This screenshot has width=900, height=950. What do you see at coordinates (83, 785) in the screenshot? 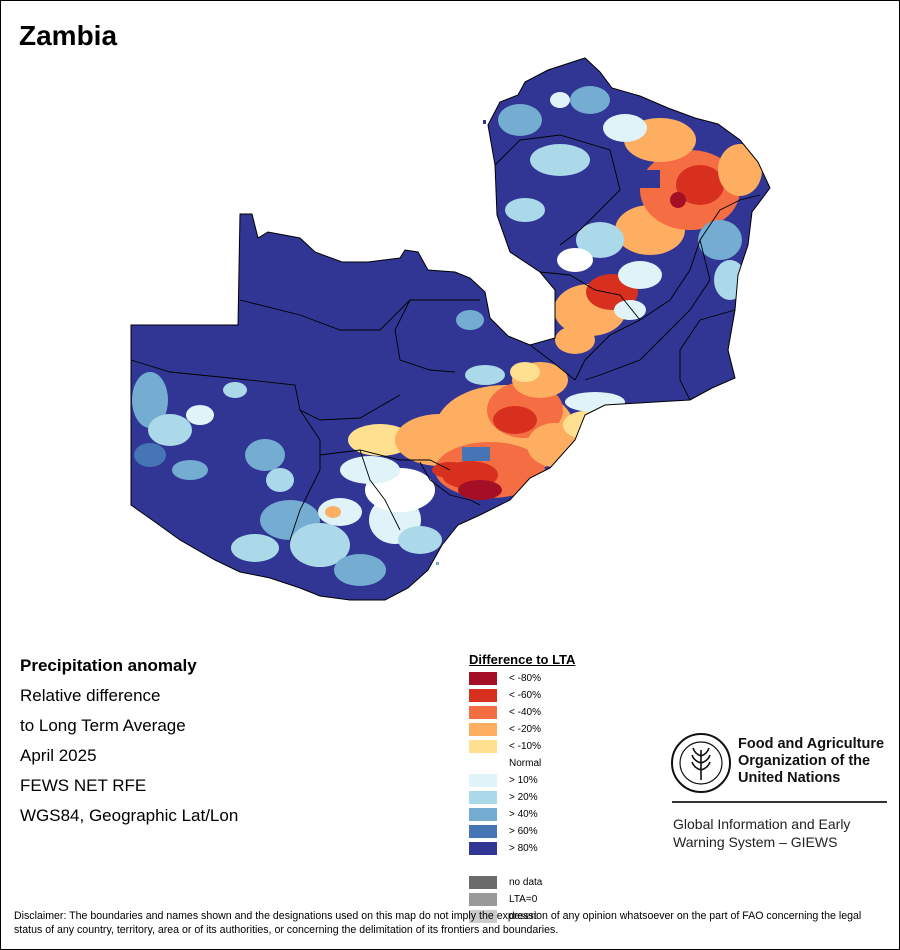
I see `info-source: FEWS NET RFE` at bounding box center [83, 785].